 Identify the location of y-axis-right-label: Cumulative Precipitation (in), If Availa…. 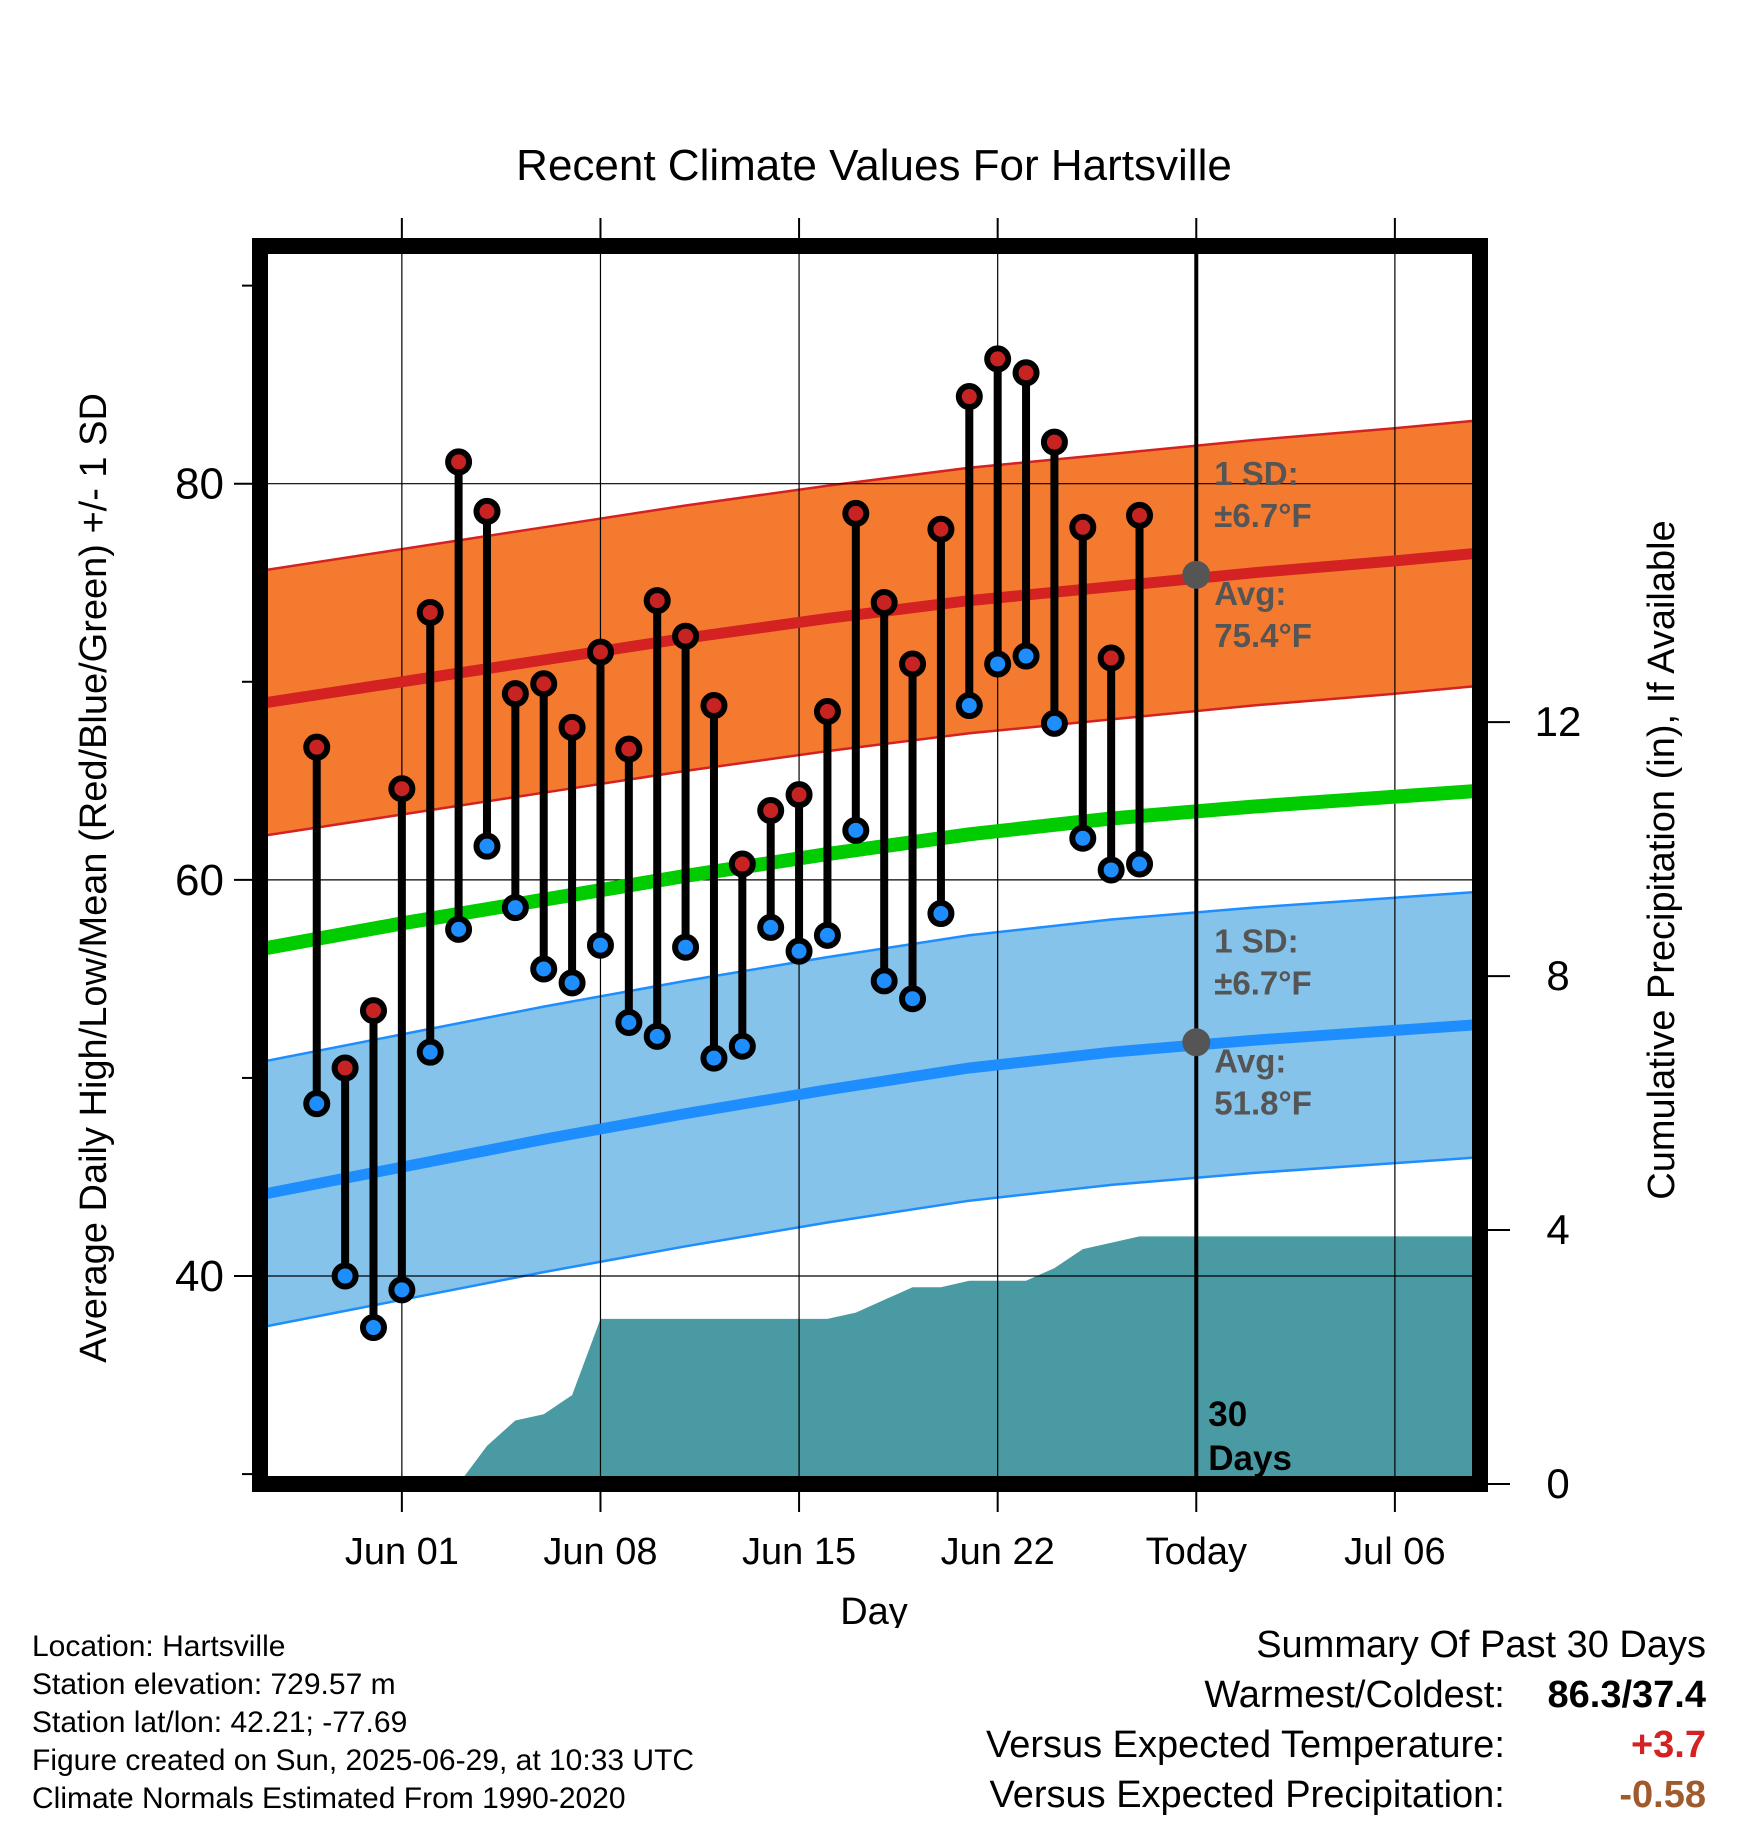
(1662, 859).